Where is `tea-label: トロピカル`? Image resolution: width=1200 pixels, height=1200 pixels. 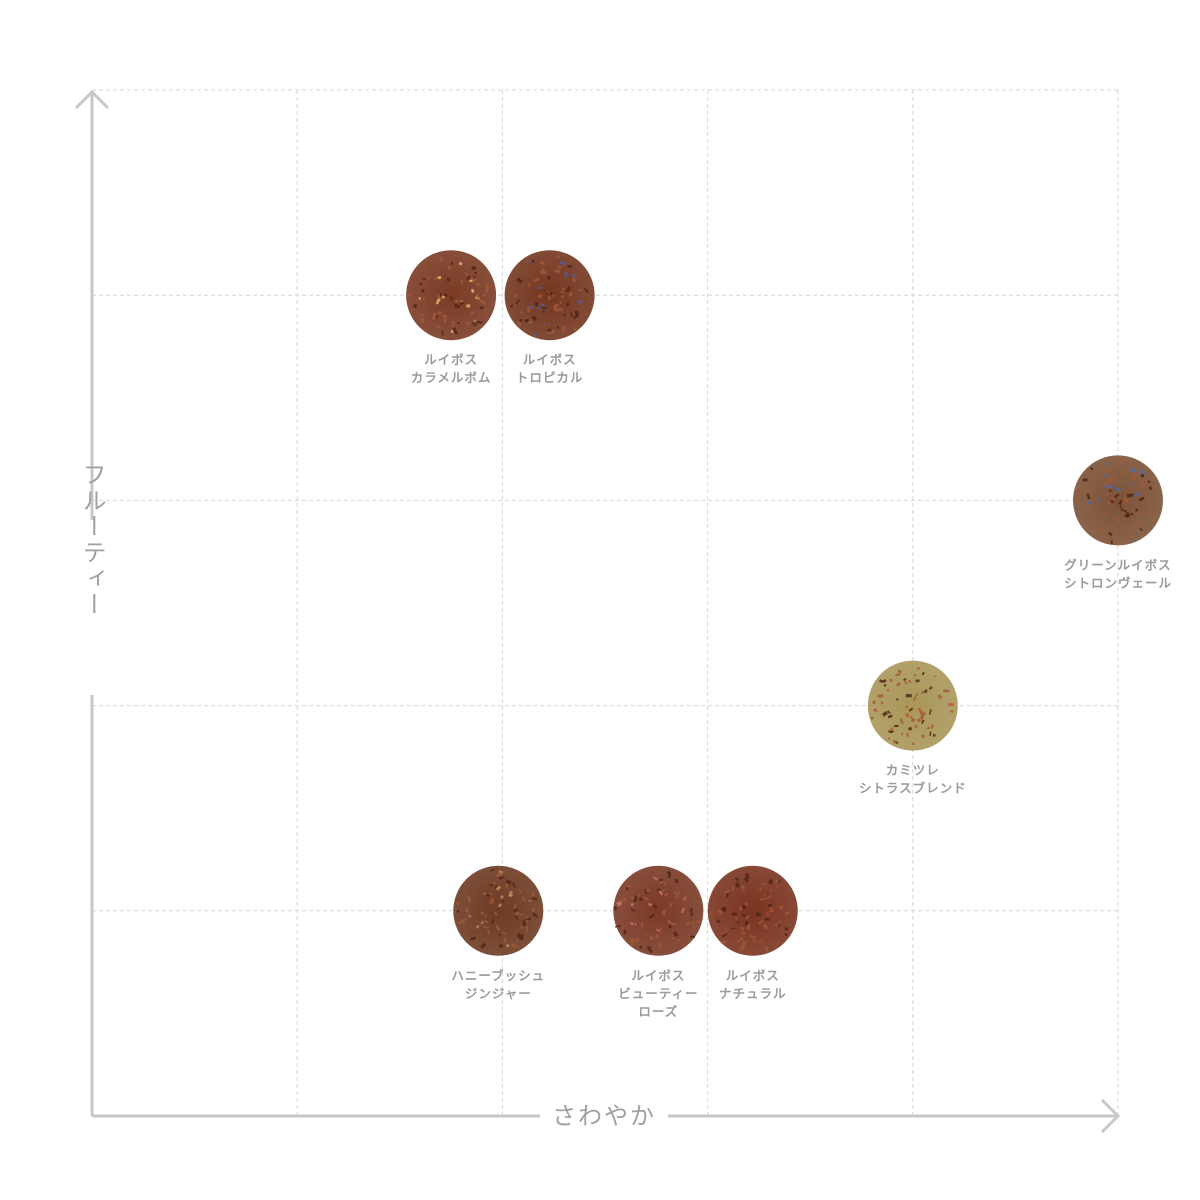
tea-label: トロピカル is located at coordinates (550, 377).